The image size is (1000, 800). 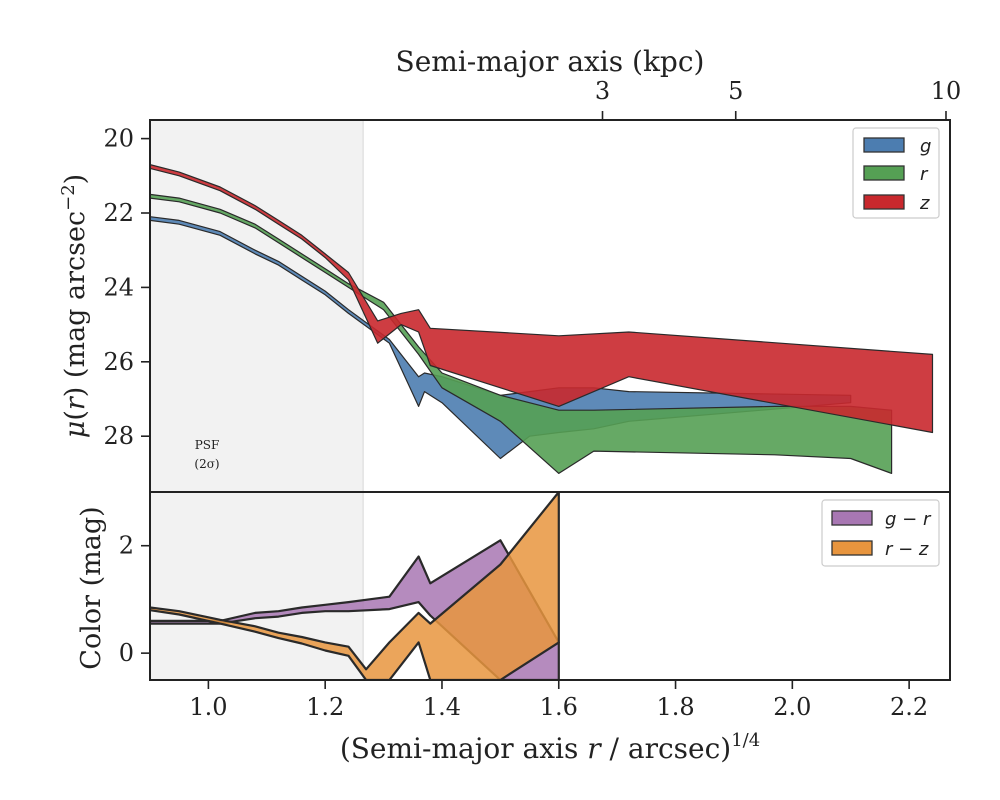 I want to click on bottom-legend: g − r r − z, so click(x=880, y=533).